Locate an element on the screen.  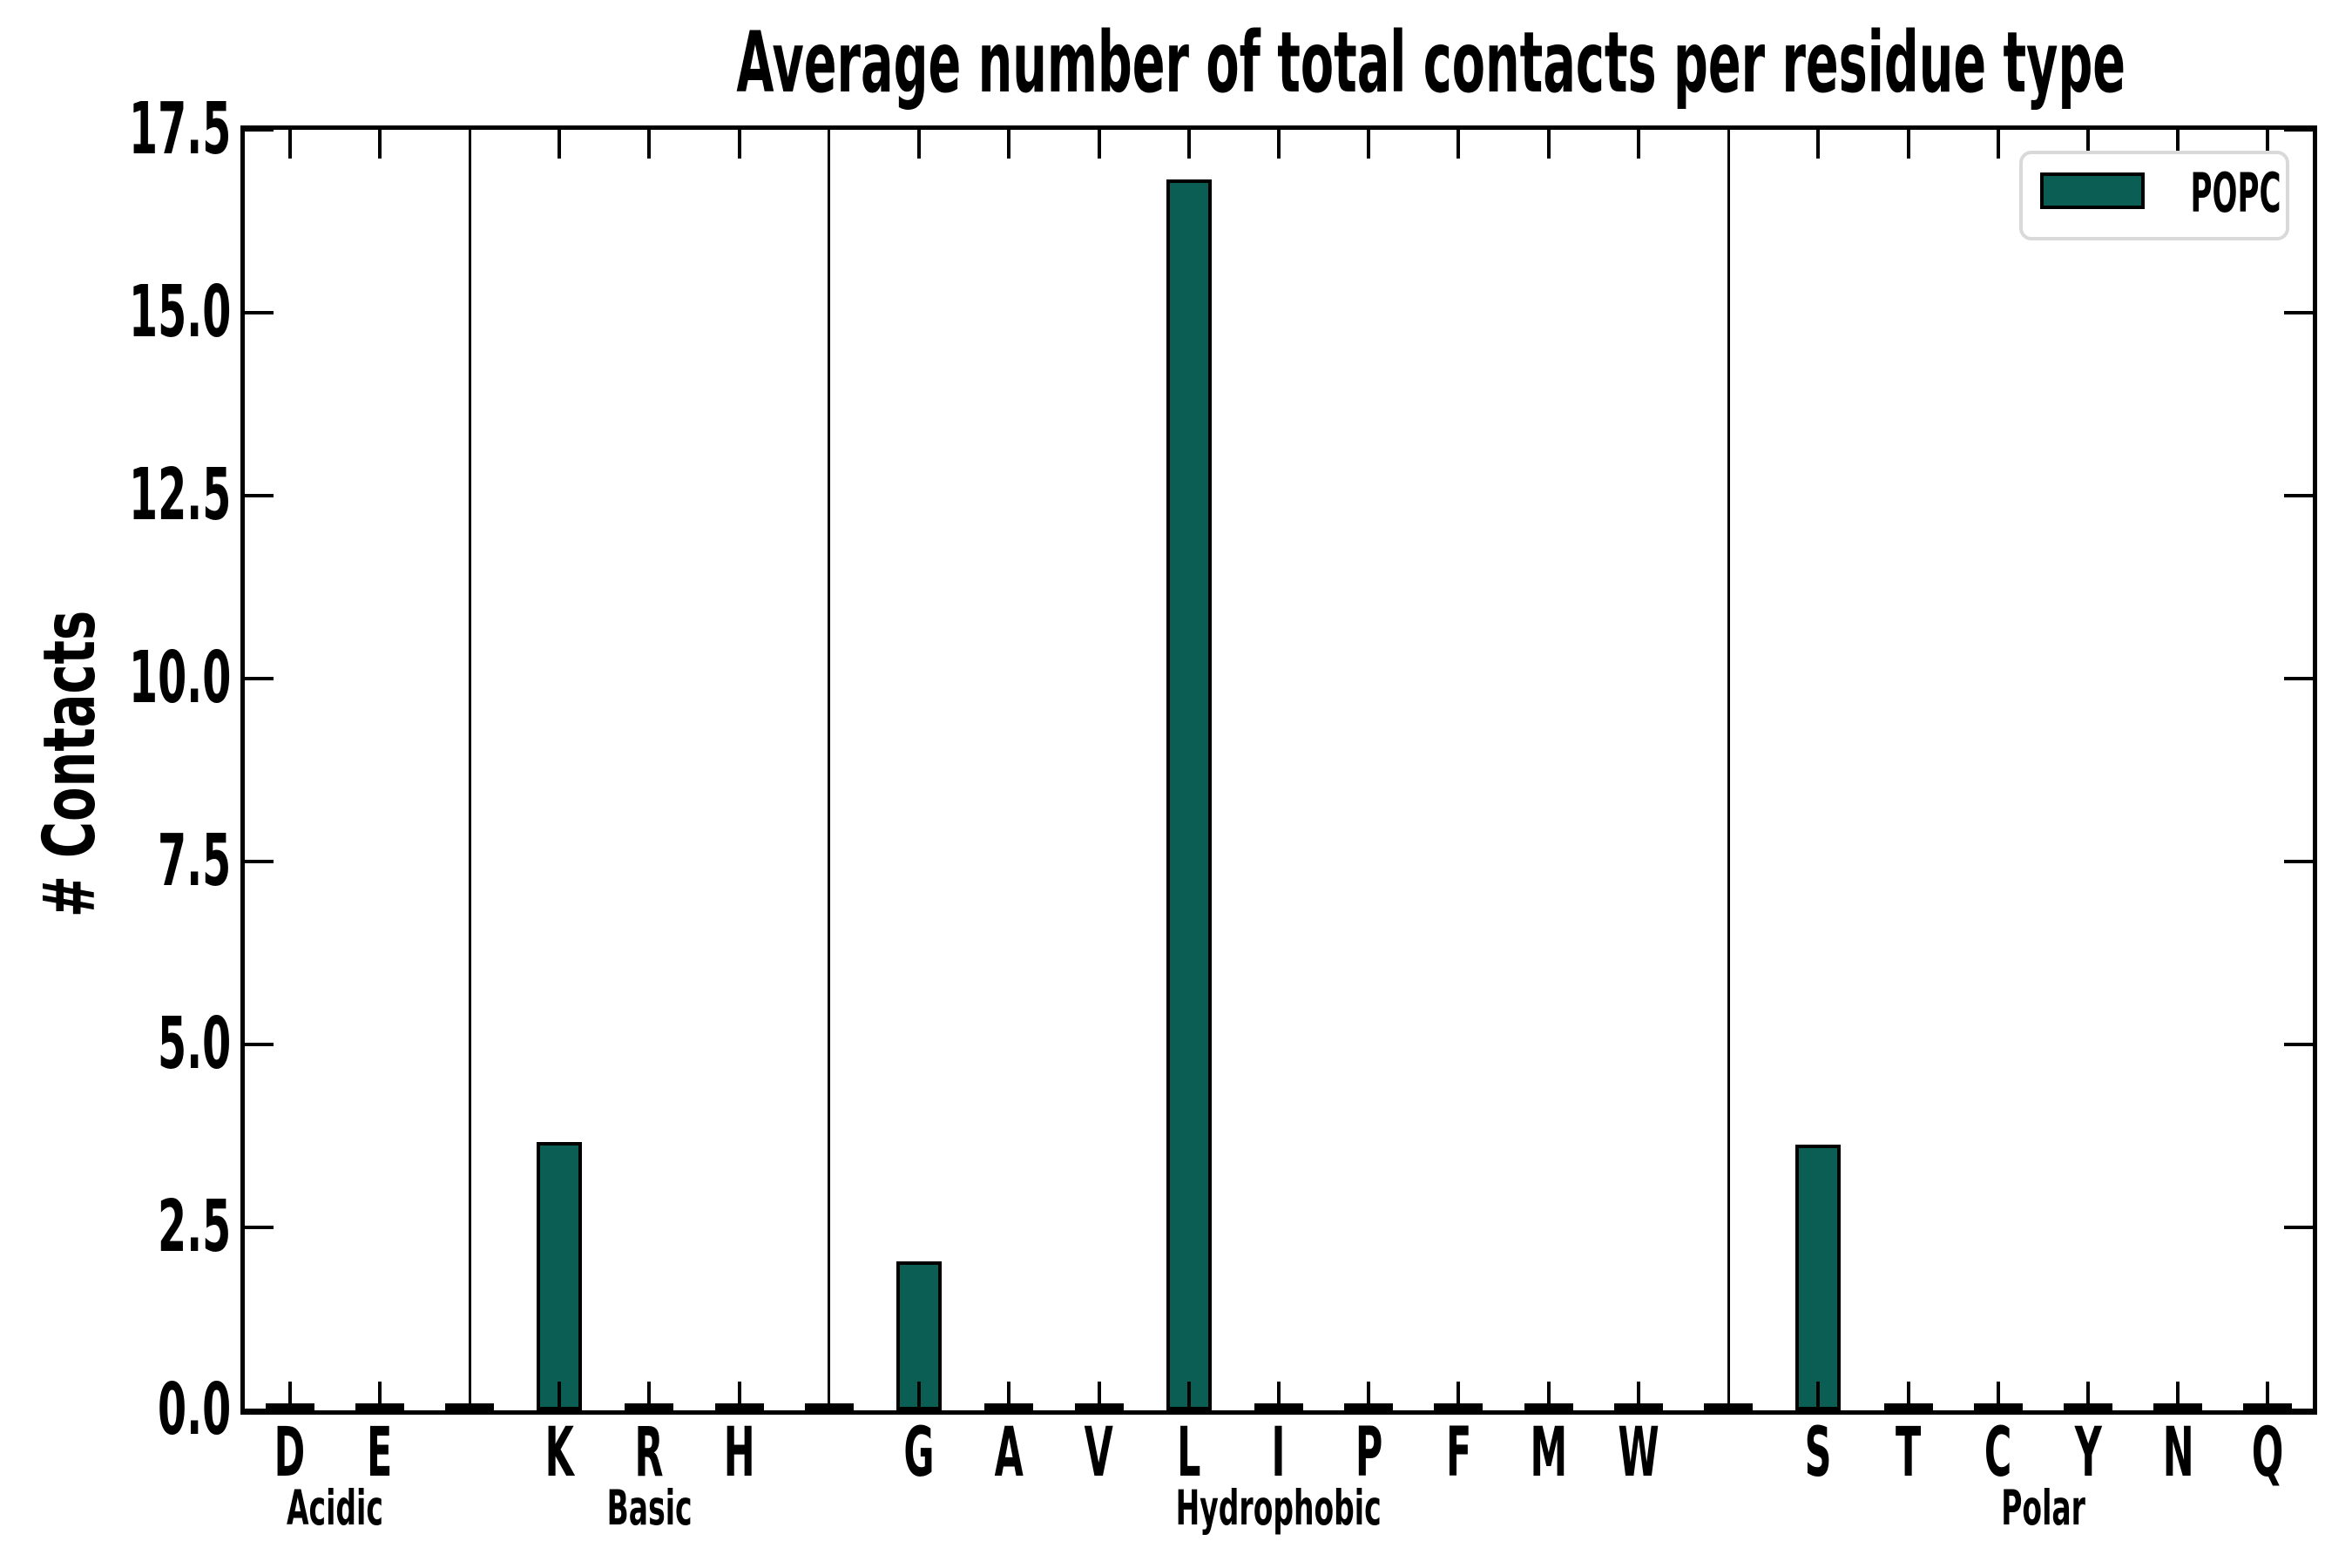
bar-S is located at coordinates (1818, 1277).